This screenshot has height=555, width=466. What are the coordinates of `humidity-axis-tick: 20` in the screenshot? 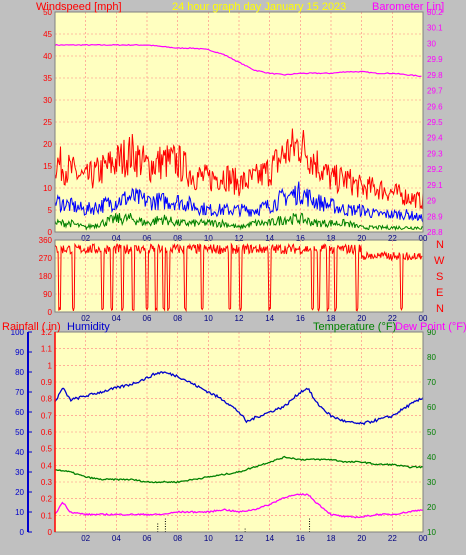 It's located at (19, 492).